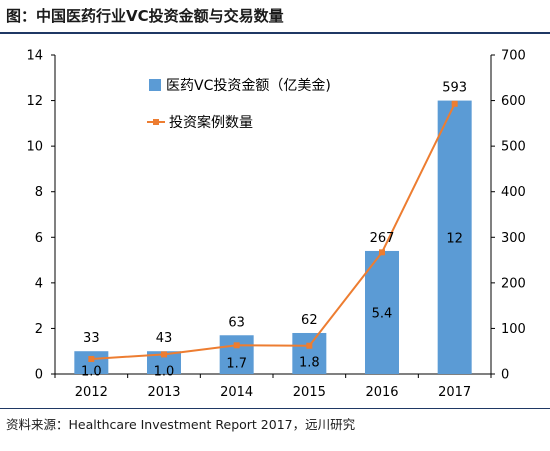  Describe the element at coordinates (275, 408) in the screenshot. I see `source-rule` at that location.